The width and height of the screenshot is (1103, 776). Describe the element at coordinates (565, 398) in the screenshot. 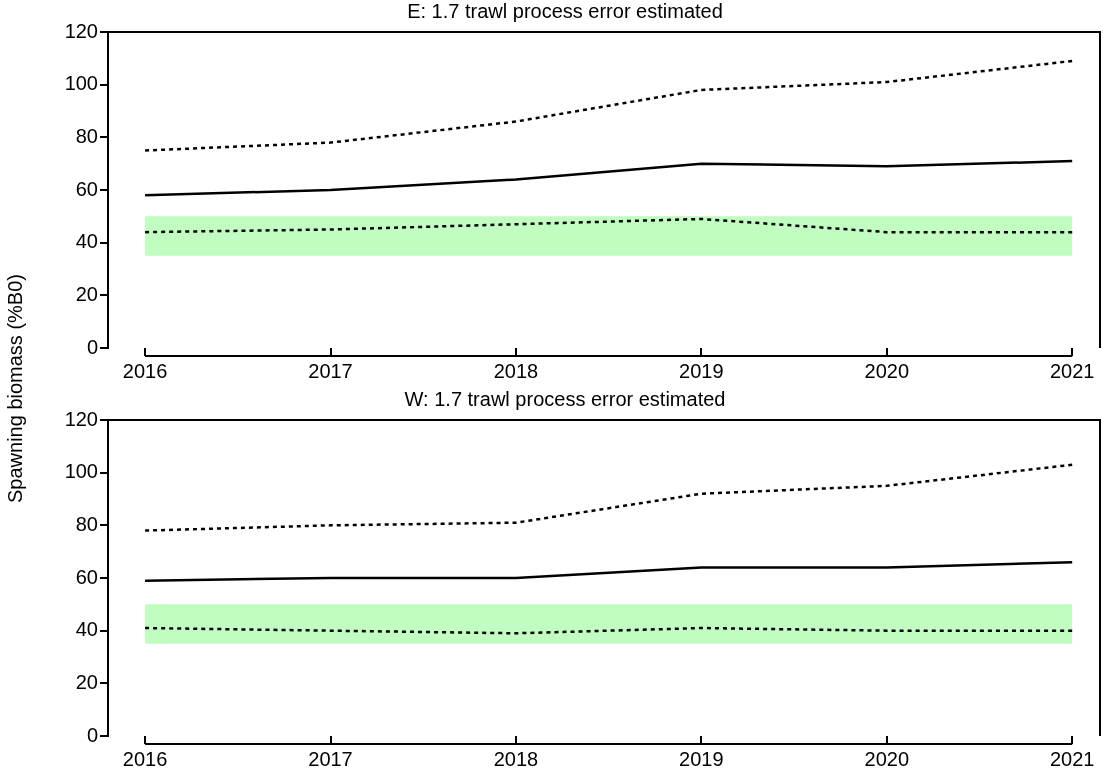

I see `chart-title: W: 1.7 trawl process error estimated` at that location.